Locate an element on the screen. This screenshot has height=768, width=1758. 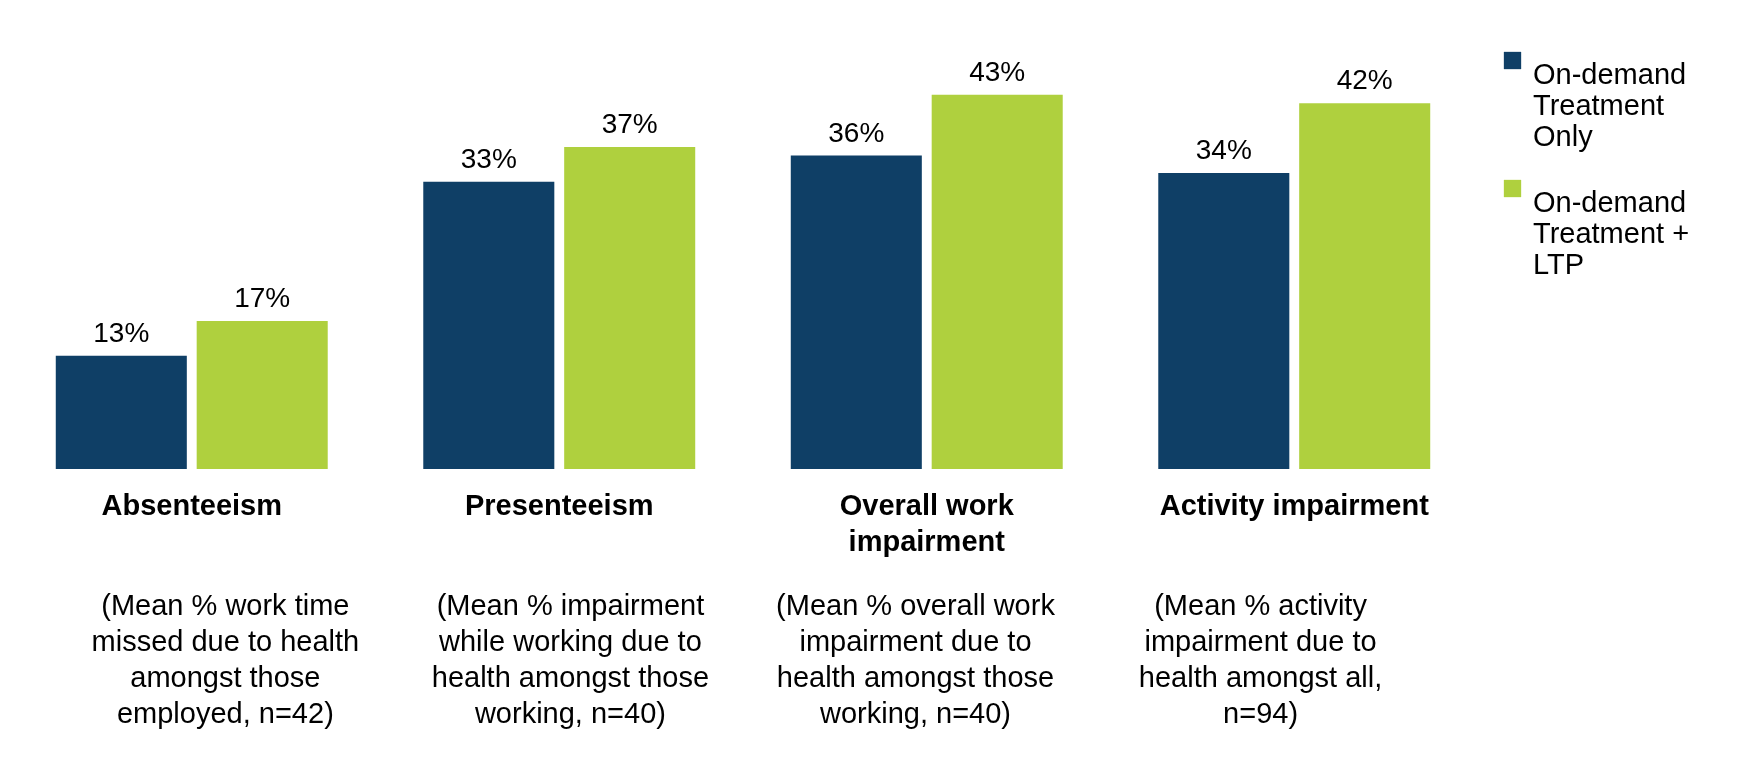
text: (Mean % overall work impairment due to health amongst those working, n=40) is located at coordinates (915, 659).